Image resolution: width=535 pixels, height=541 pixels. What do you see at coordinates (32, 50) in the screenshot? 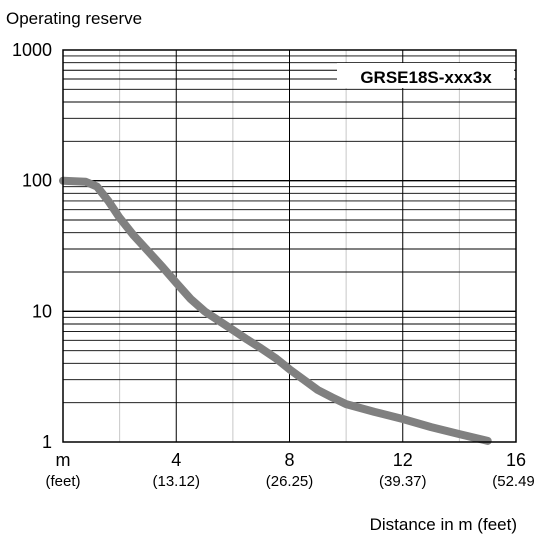
I see `y-tick-label: 1000` at bounding box center [32, 50].